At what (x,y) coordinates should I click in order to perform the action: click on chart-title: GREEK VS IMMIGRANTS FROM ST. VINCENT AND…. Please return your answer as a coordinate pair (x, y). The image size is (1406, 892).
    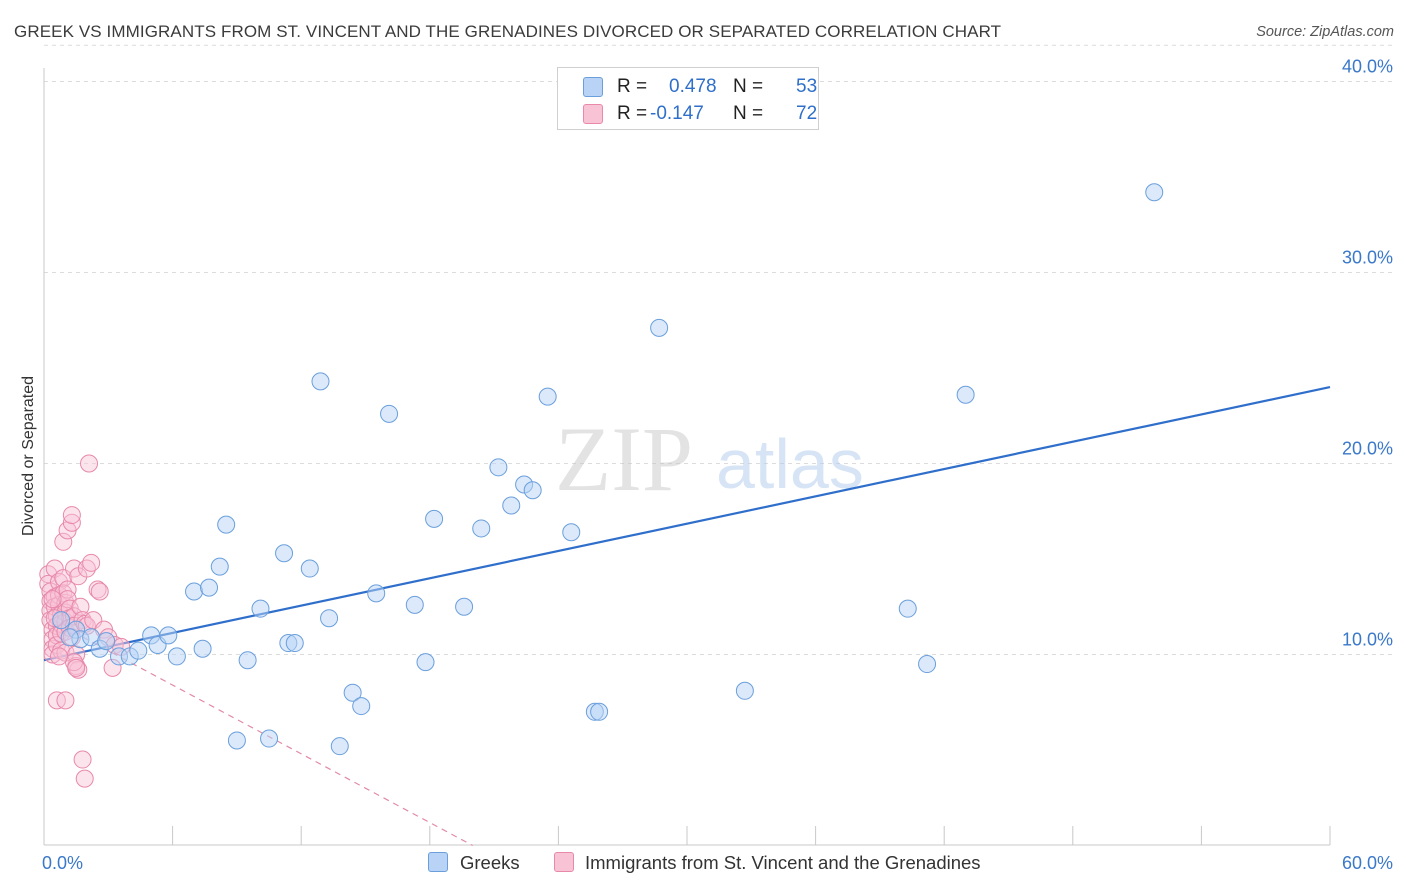
    Looking at the image, I should click on (508, 31).